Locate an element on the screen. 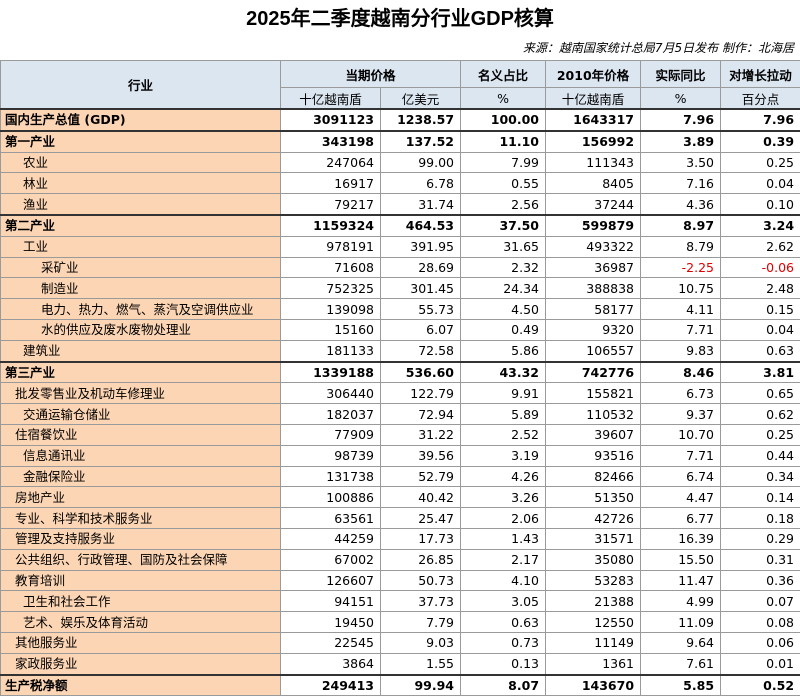 The height and width of the screenshot is (696, 800). value-cell: 10.70 is located at coordinates (681, 434).